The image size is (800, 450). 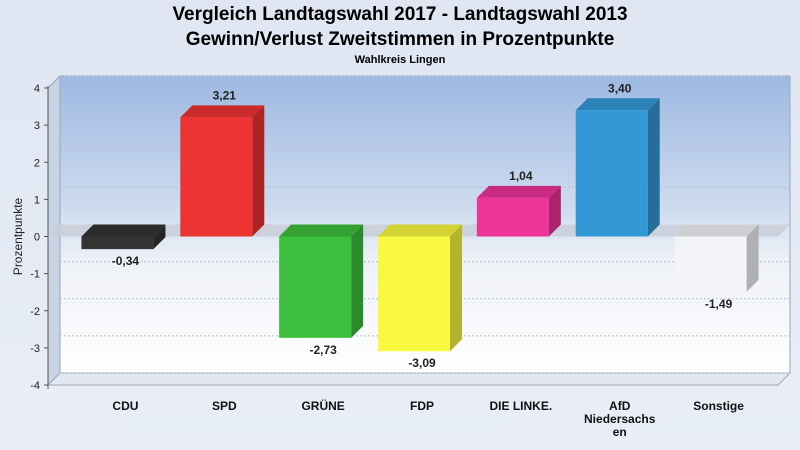 I want to click on y-axis-title: Prozentpunkte, so click(x=18, y=236).